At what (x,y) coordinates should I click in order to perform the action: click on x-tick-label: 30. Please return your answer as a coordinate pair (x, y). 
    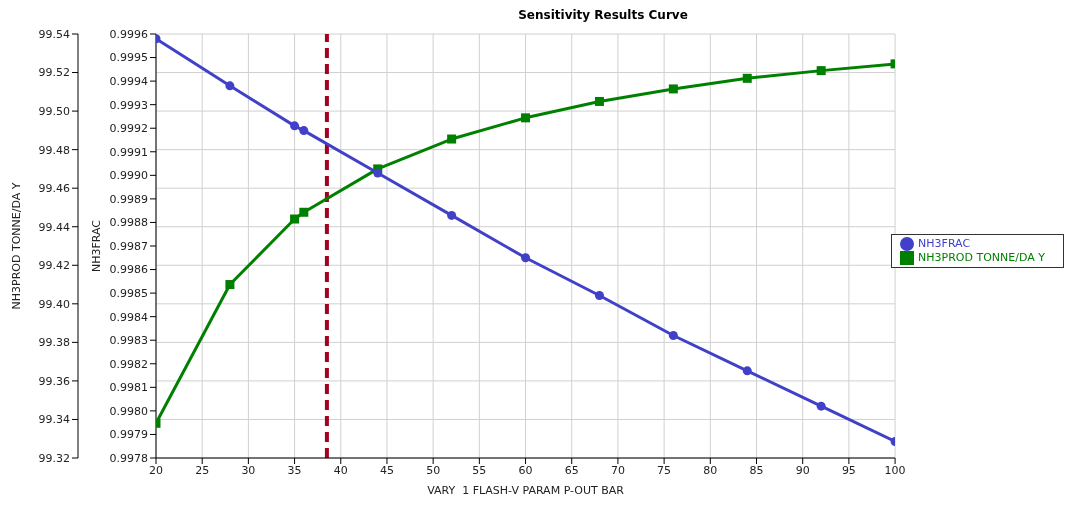
    Looking at the image, I should click on (248, 470).